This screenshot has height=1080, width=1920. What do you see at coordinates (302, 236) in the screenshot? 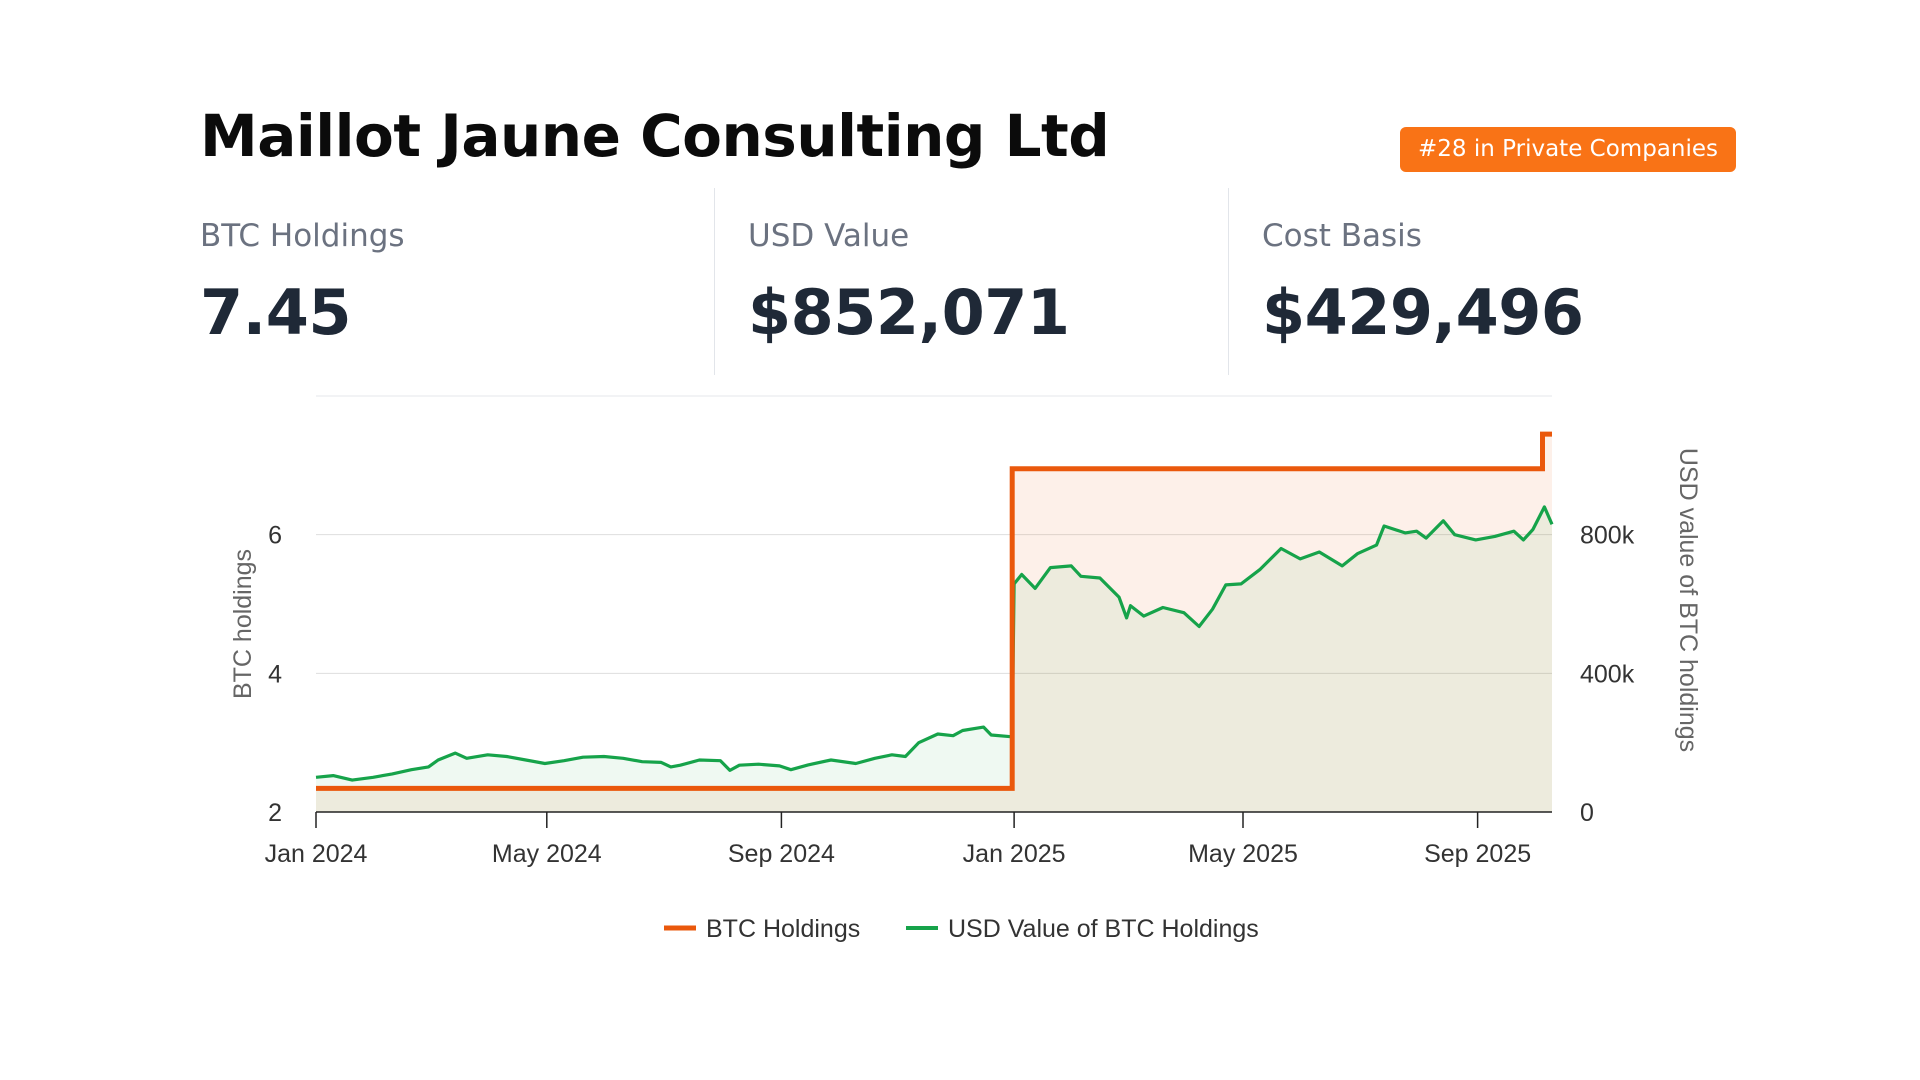
I see `stat-label: BTC Holdings` at bounding box center [302, 236].